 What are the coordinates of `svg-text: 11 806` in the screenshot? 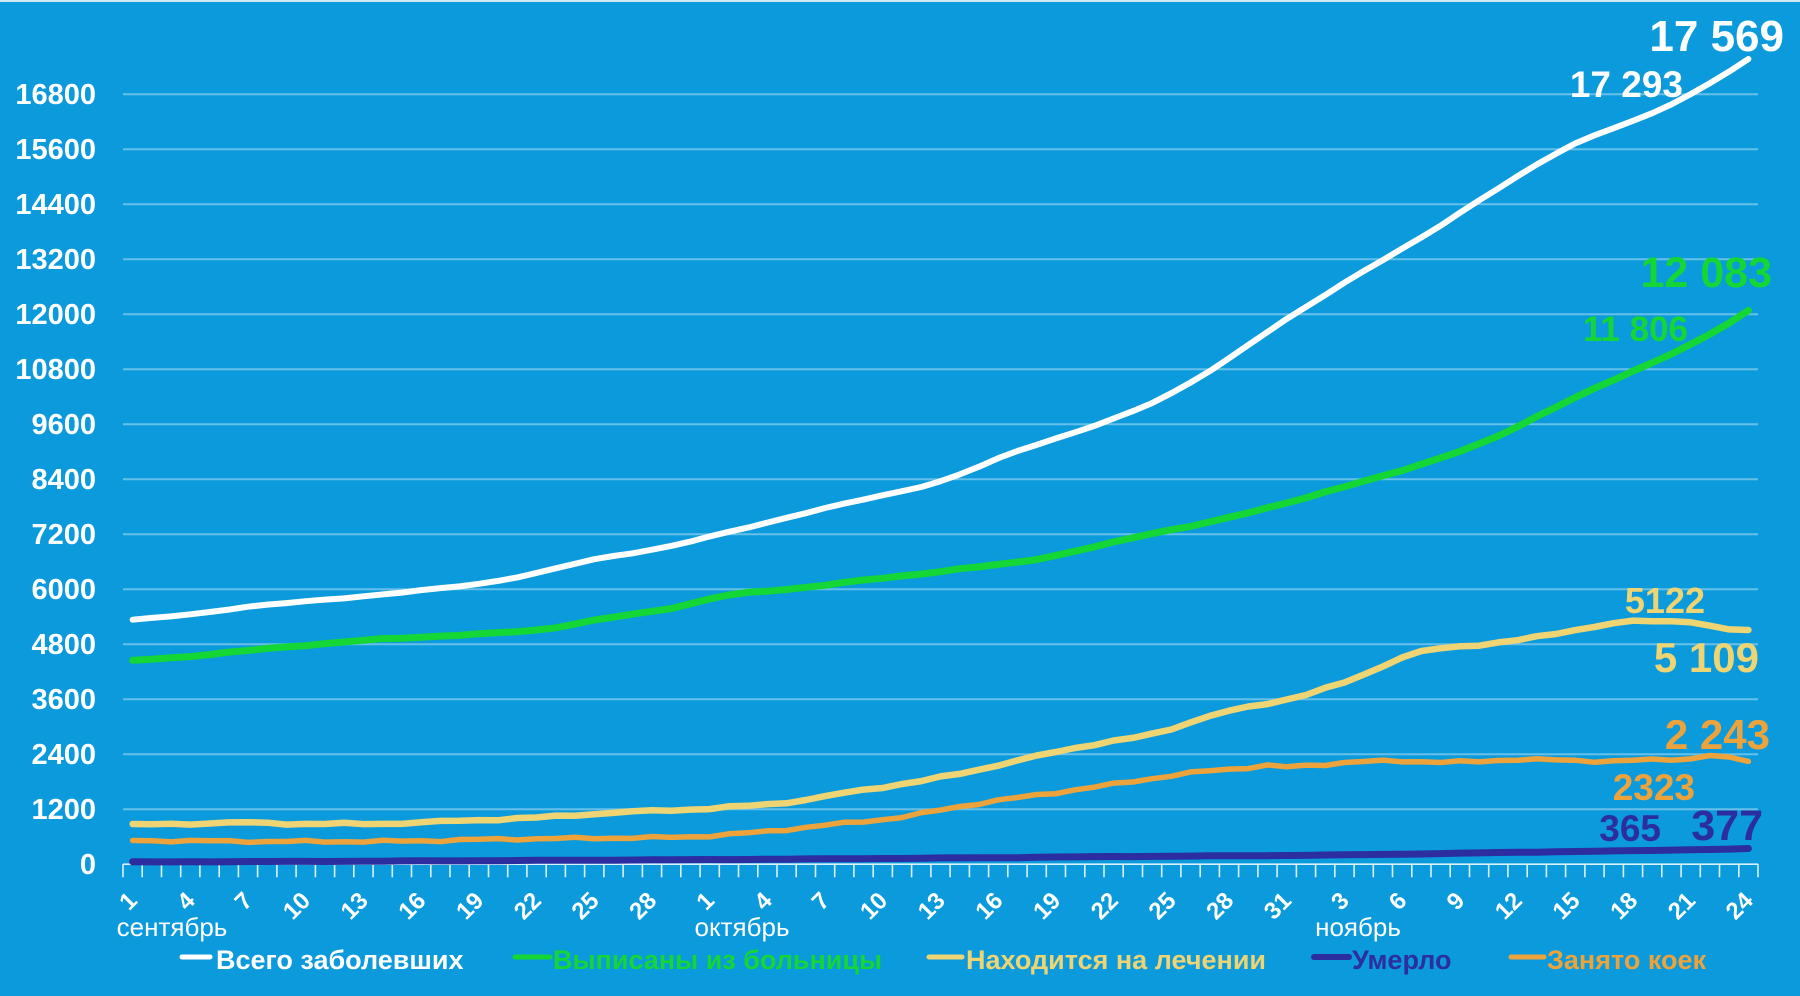 It's located at (1635, 329).